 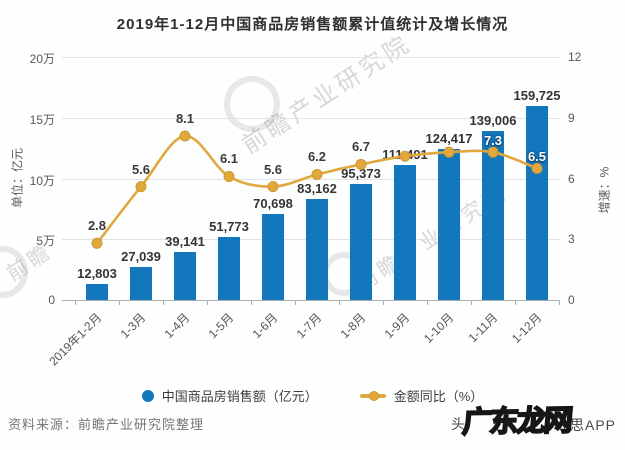 What do you see at coordinates (571, 239) in the screenshot?
I see `right-axis-tick-label: 3` at bounding box center [571, 239].